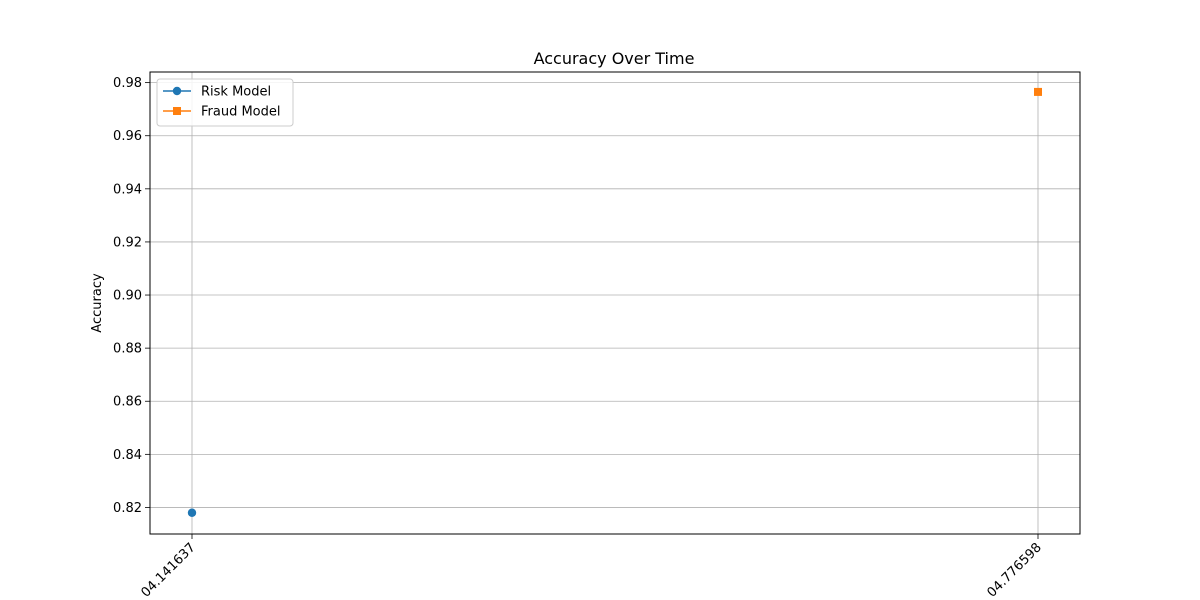 This screenshot has height=600, width=1200. I want to click on series-risk-model, so click(192, 512).